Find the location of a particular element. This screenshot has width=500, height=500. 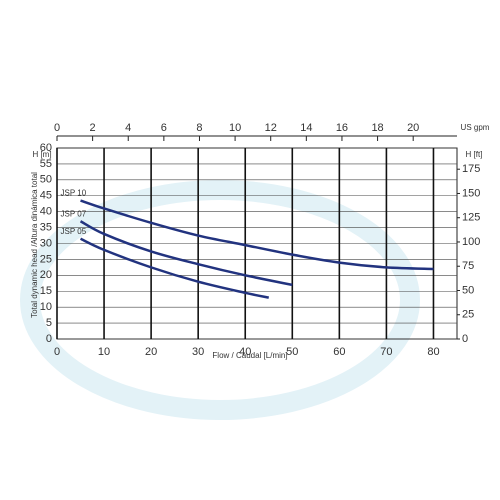

y-tick-label: 35 is located at coordinates (46, 227).